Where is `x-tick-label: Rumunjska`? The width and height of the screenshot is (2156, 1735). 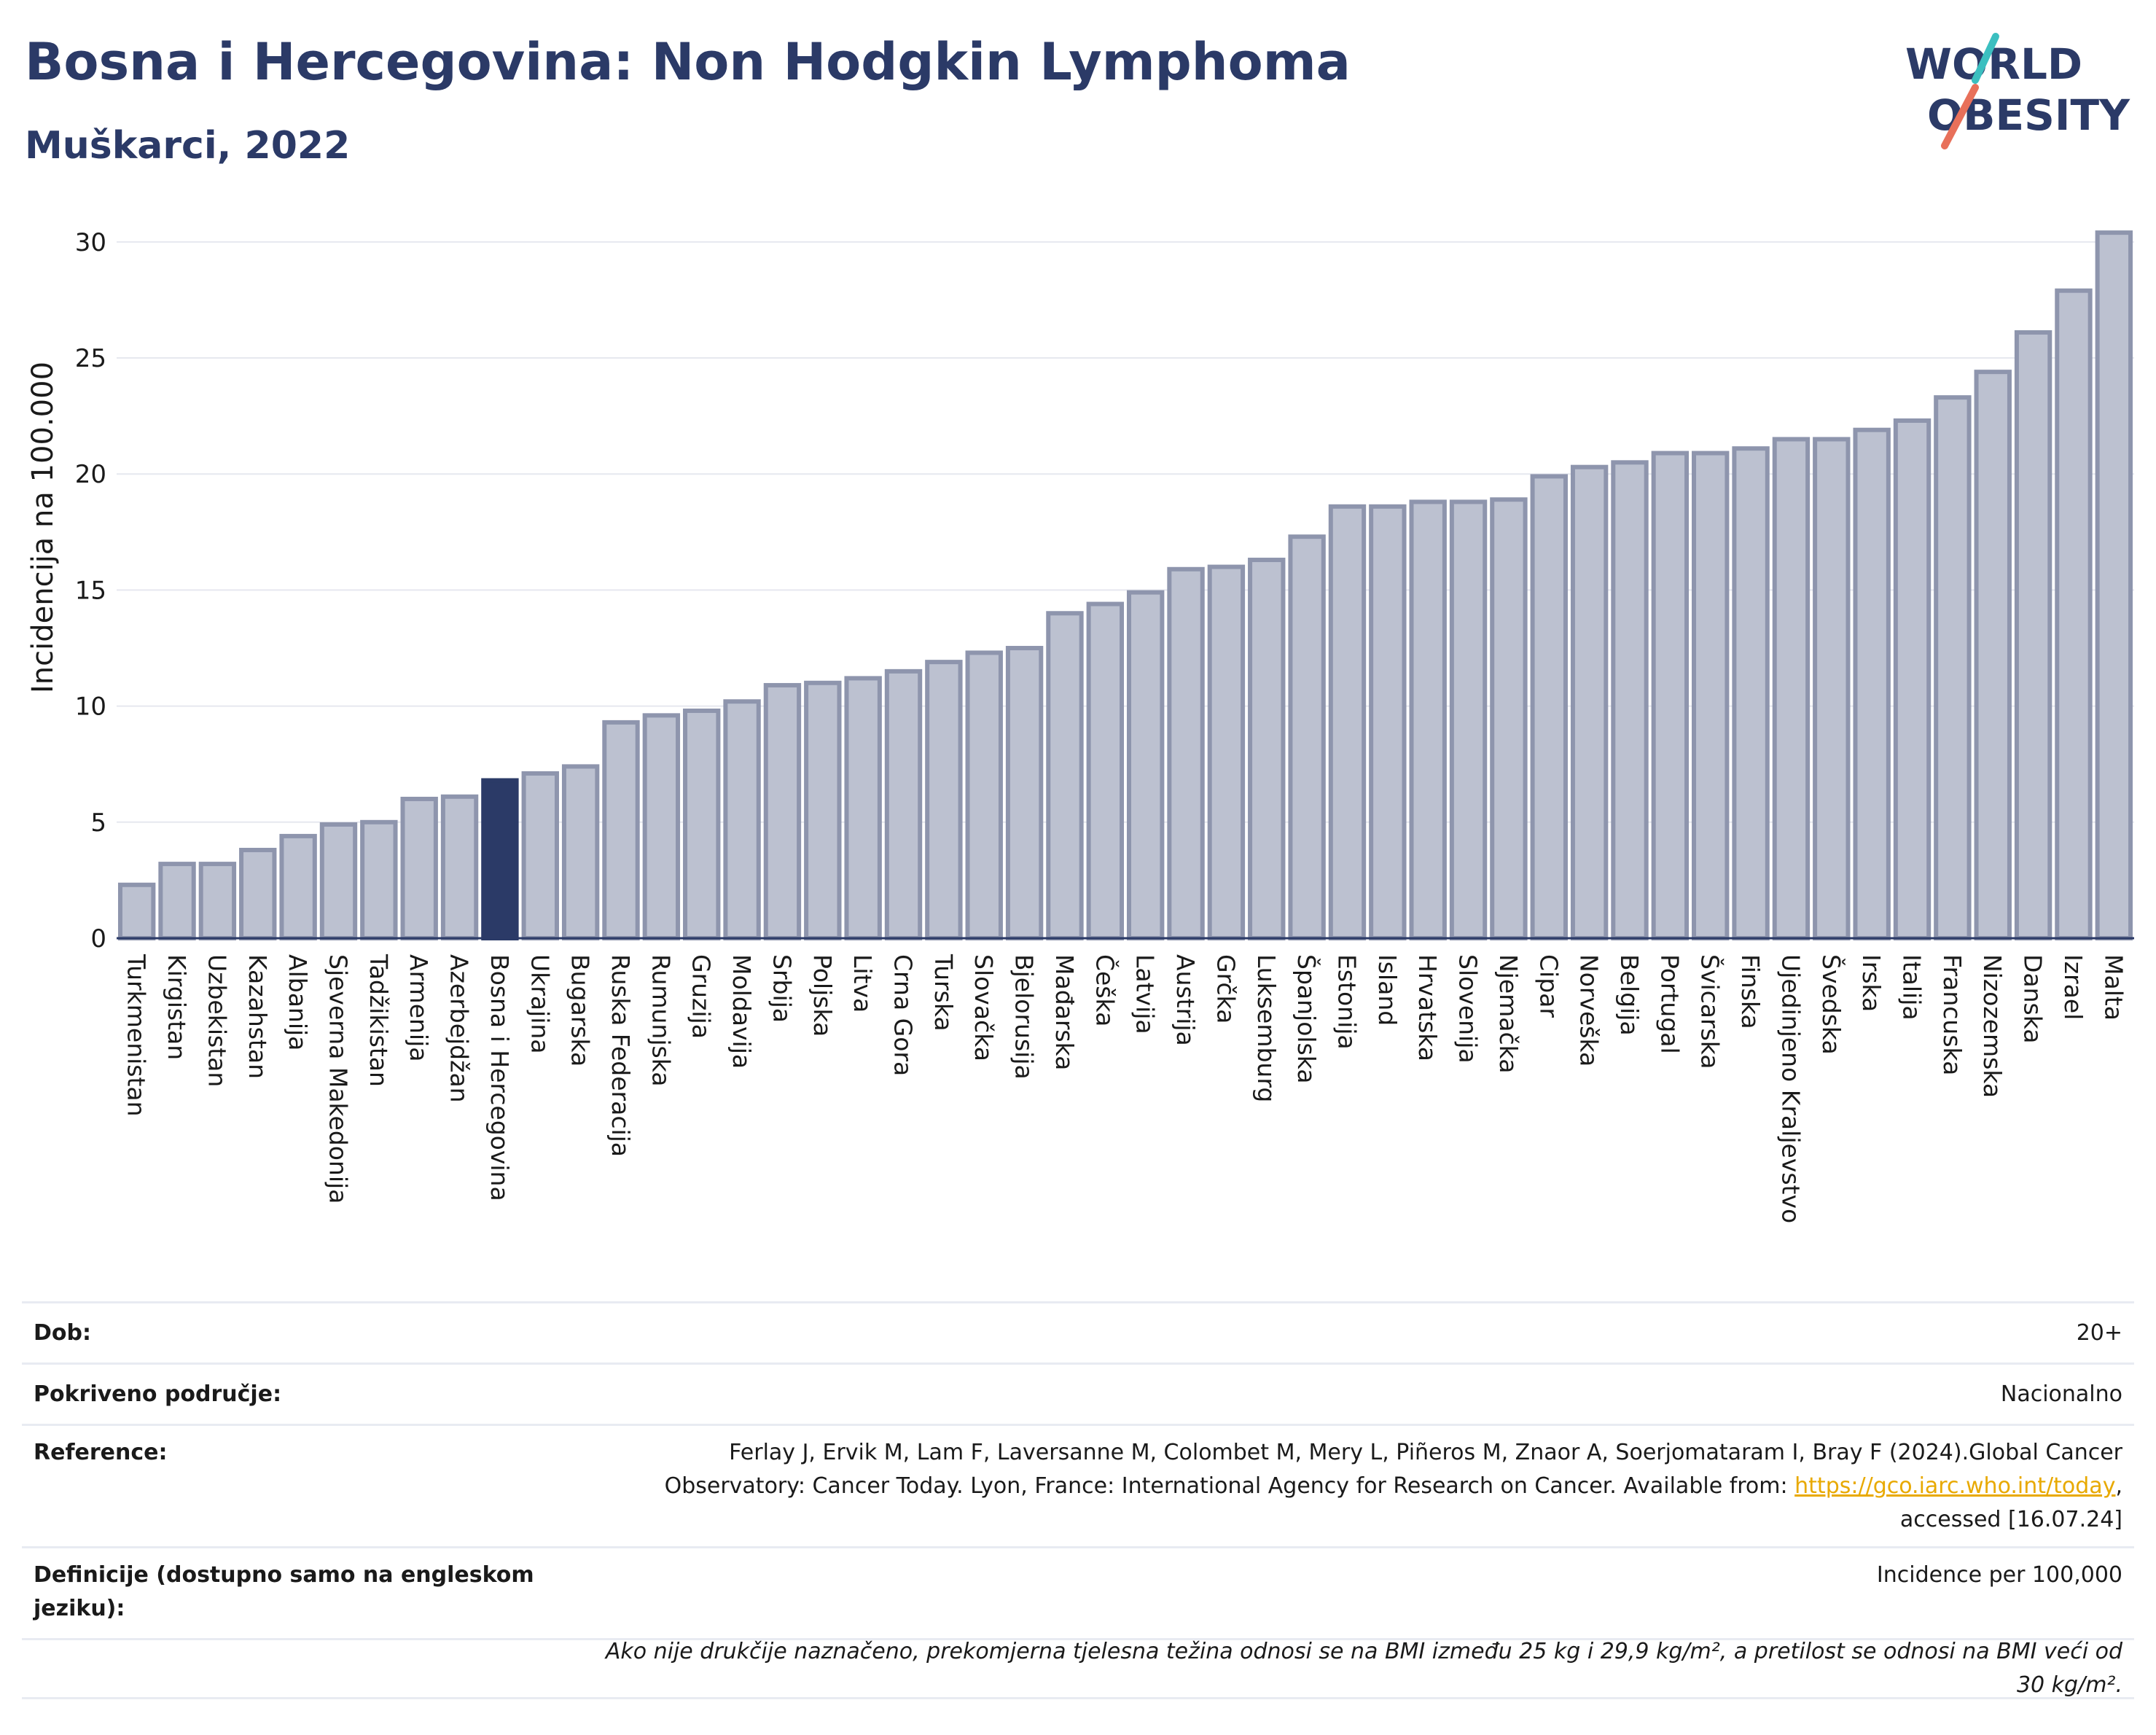 x-tick-label: Rumunjska is located at coordinates (661, 1020).